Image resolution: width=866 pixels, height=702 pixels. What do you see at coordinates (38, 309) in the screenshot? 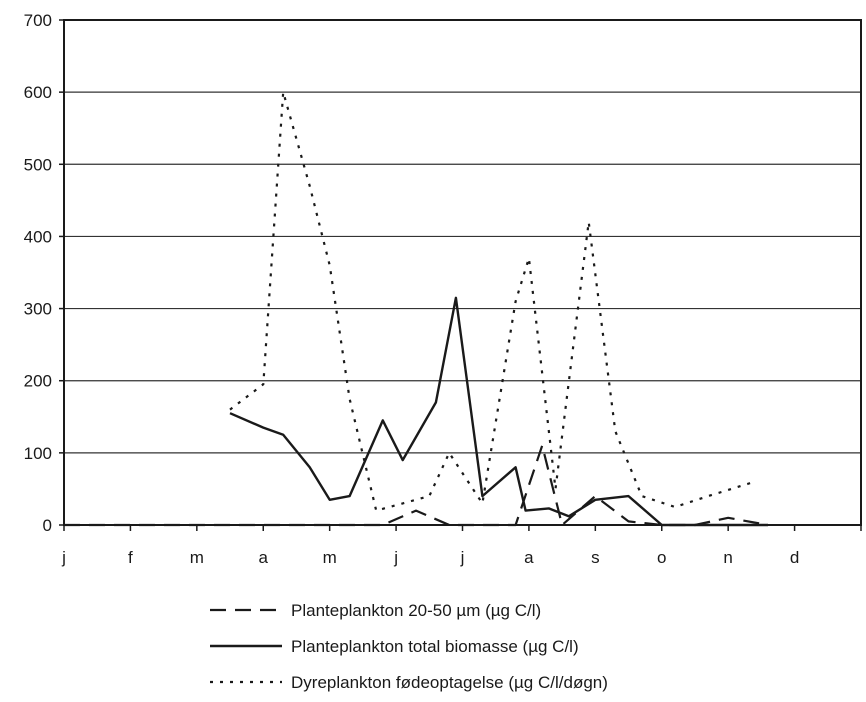
I see `y-tick-label: 300` at bounding box center [38, 309].